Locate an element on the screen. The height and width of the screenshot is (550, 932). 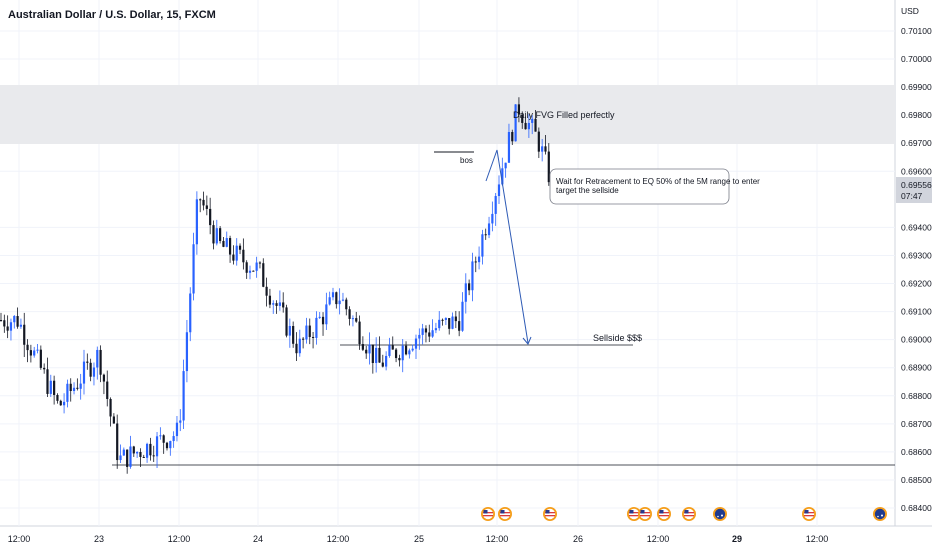
fvg-label: Daily FVG Filled perfectly is located at coordinates (564, 115).